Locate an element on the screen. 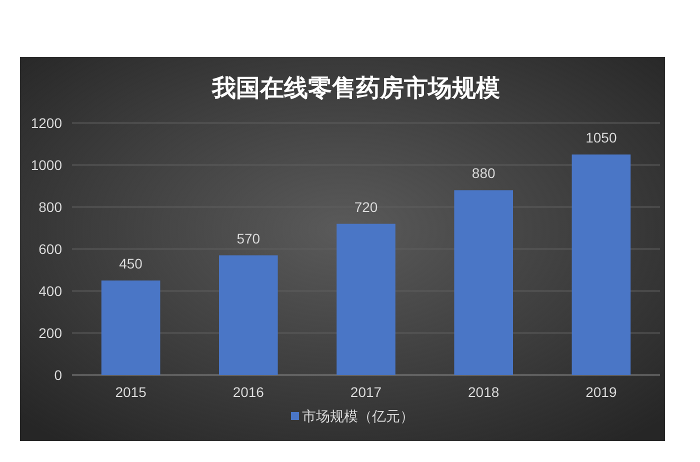 The height and width of the screenshot is (462, 700). y-tick-label: 600 is located at coordinates (50, 249).